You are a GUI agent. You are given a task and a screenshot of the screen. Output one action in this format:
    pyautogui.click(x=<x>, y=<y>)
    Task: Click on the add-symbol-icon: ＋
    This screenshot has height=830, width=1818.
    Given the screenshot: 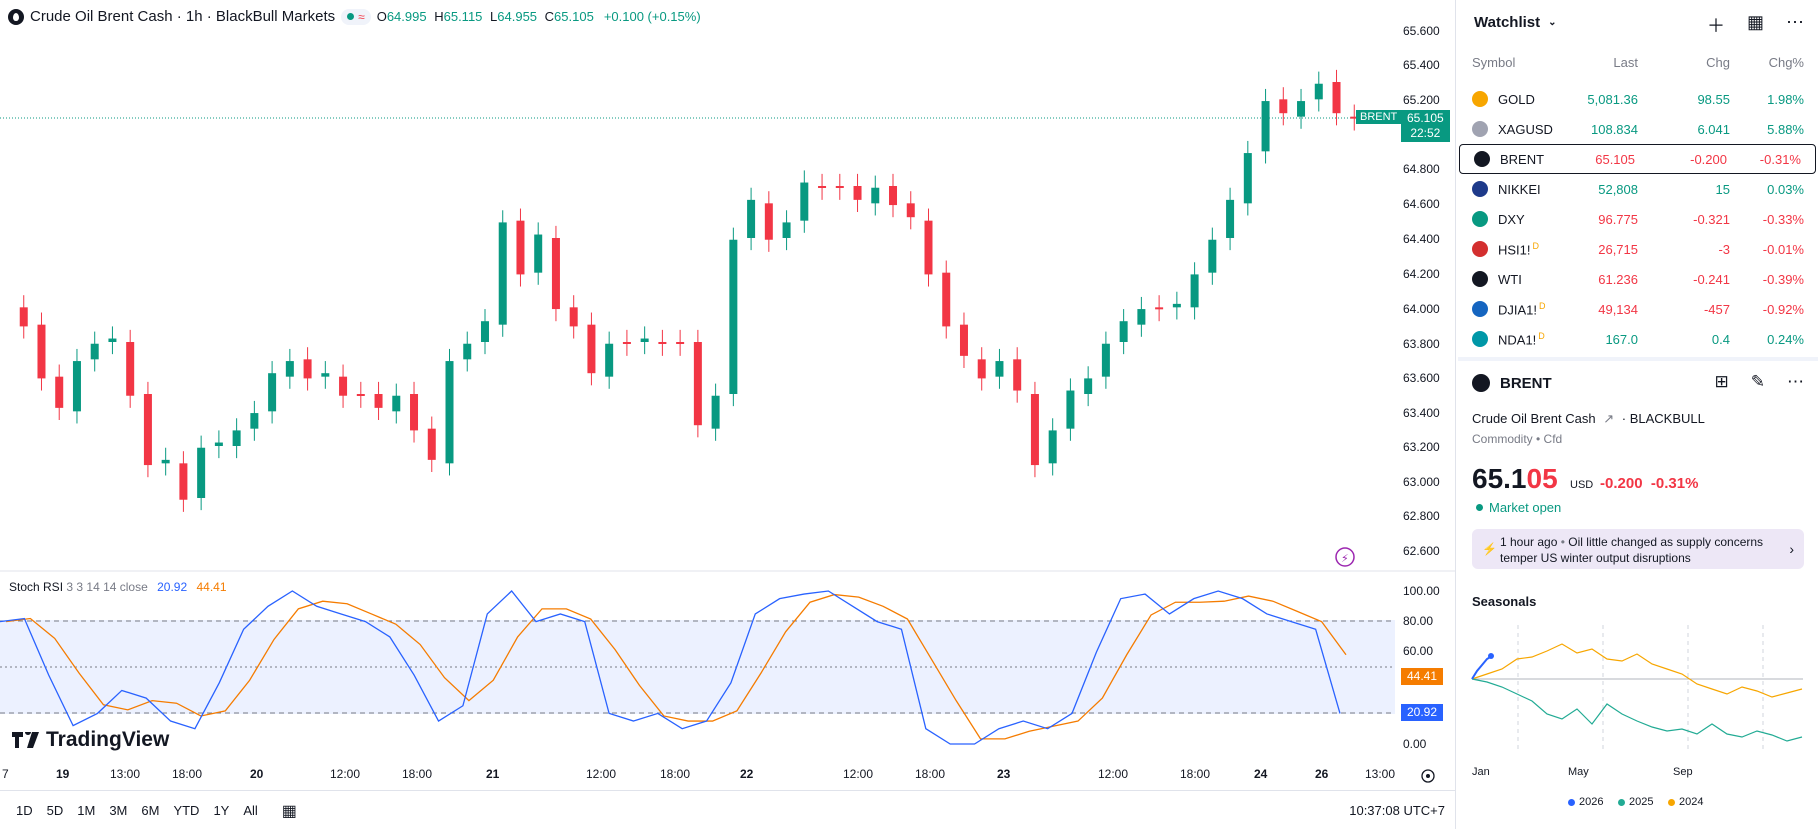 What is the action you would take?
    pyautogui.click(x=1715, y=26)
    